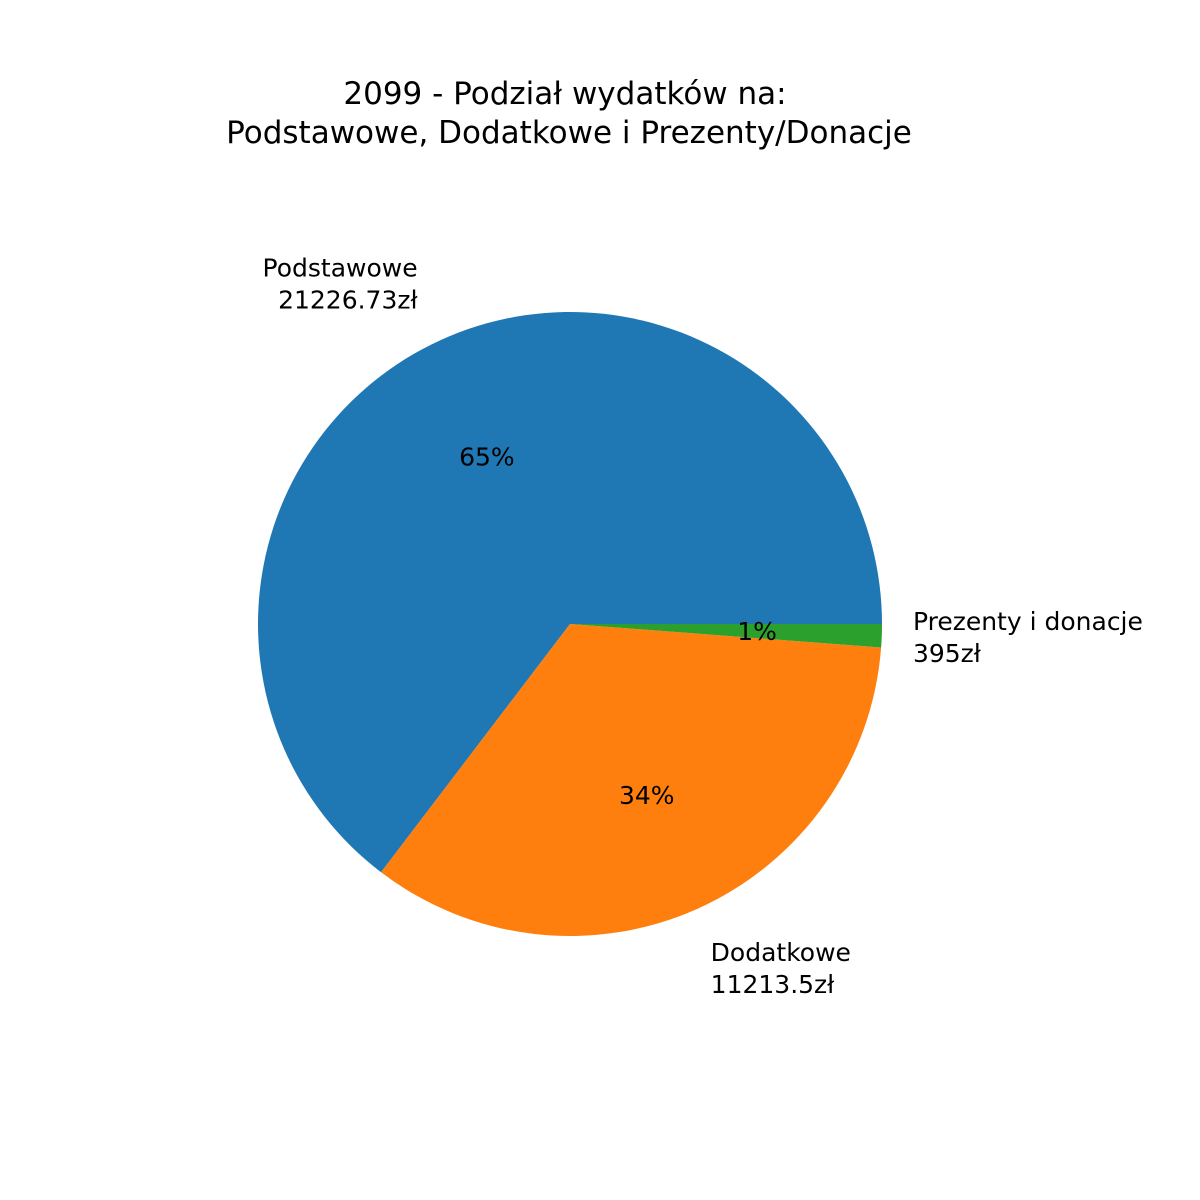 The image size is (1200, 1200). I want to click on percent-label: 34%, so click(647, 795).